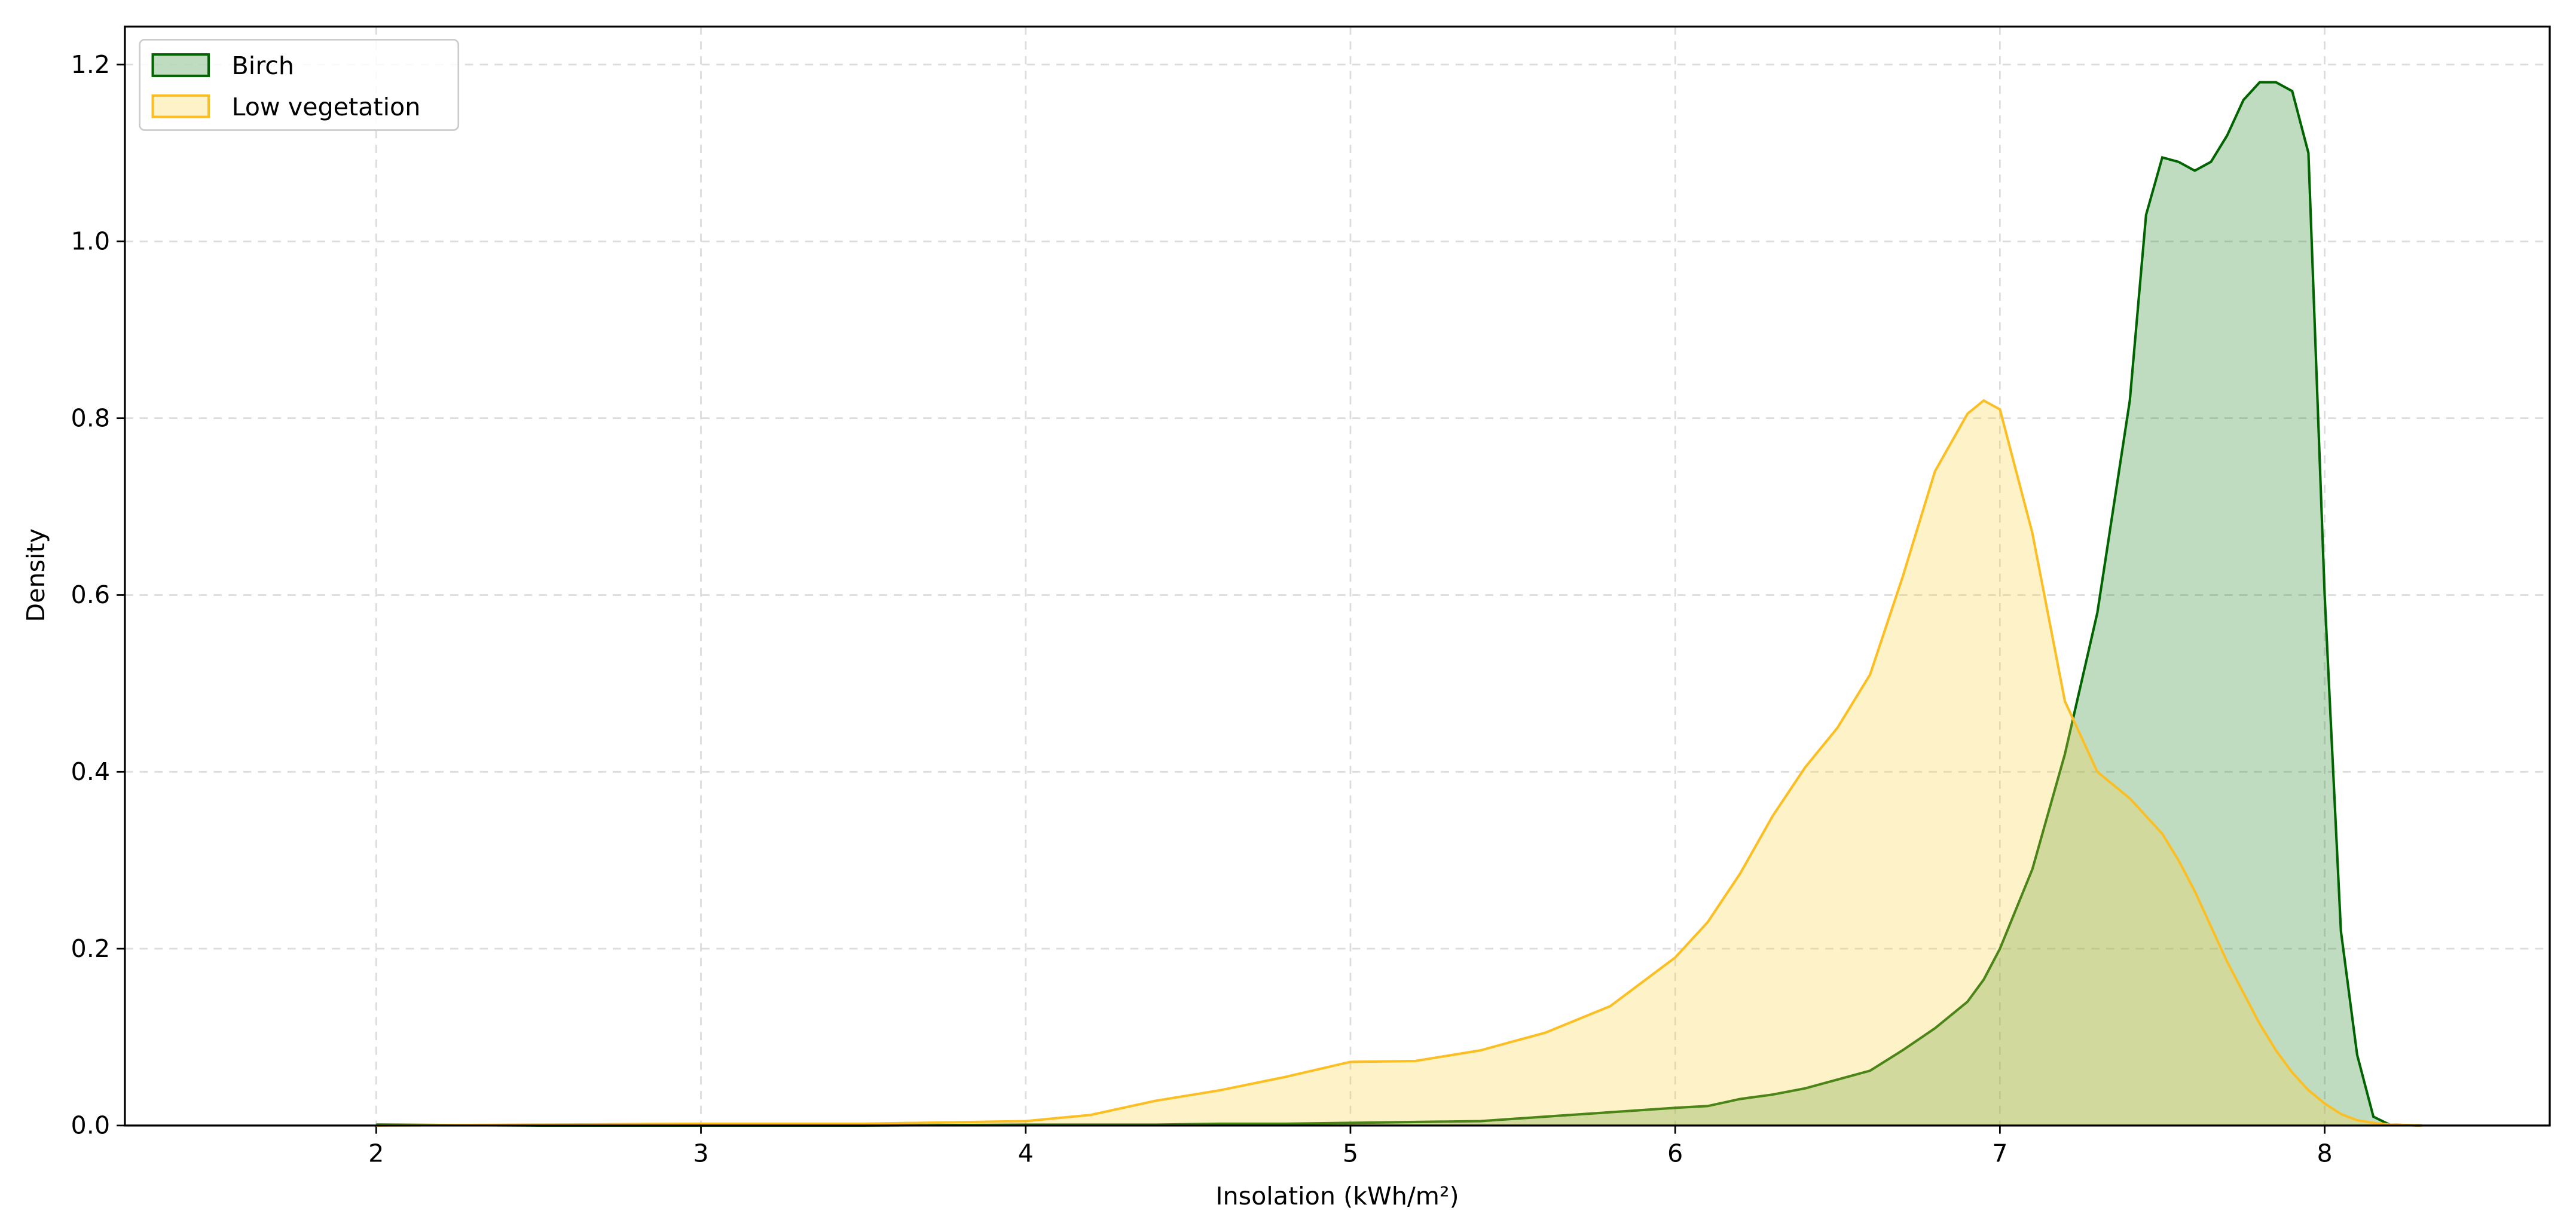  What do you see at coordinates (1350, 1153) in the screenshot?
I see `x-tick-label: 5` at bounding box center [1350, 1153].